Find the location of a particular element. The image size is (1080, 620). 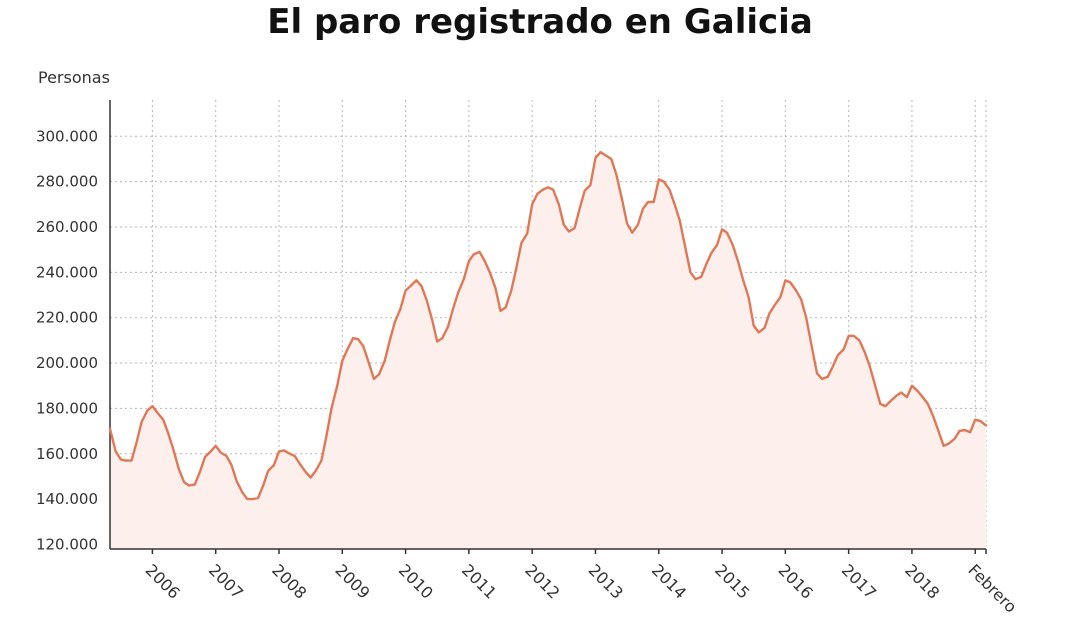

x-tick-label: 2014 is located at coordinates (669, 581).